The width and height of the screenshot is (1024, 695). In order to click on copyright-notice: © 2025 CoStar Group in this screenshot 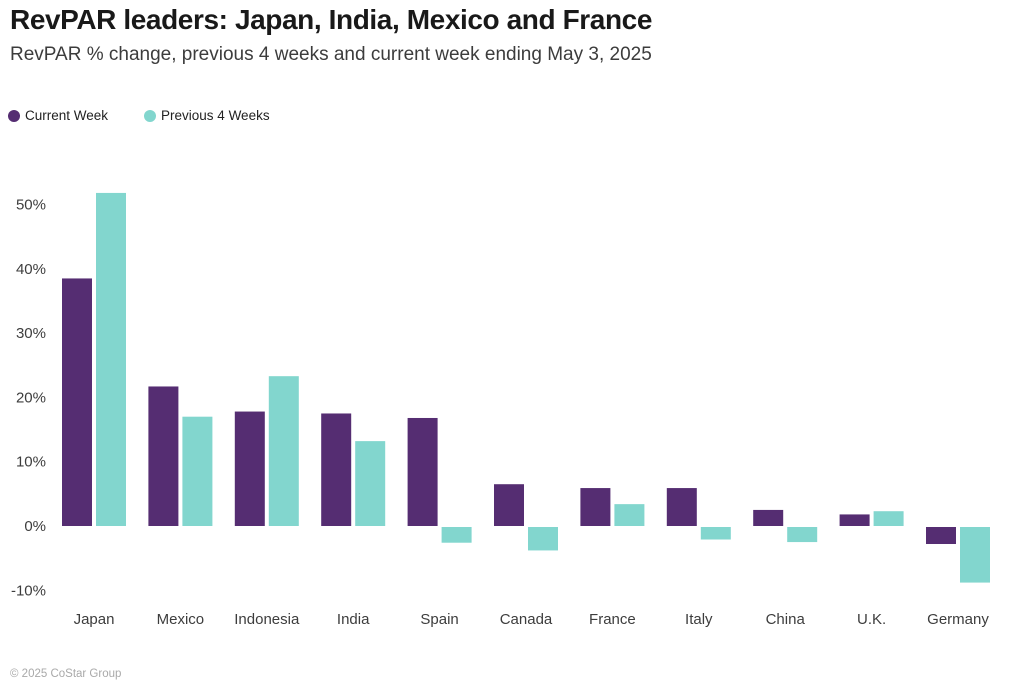, I will do `click(66, 674)`.